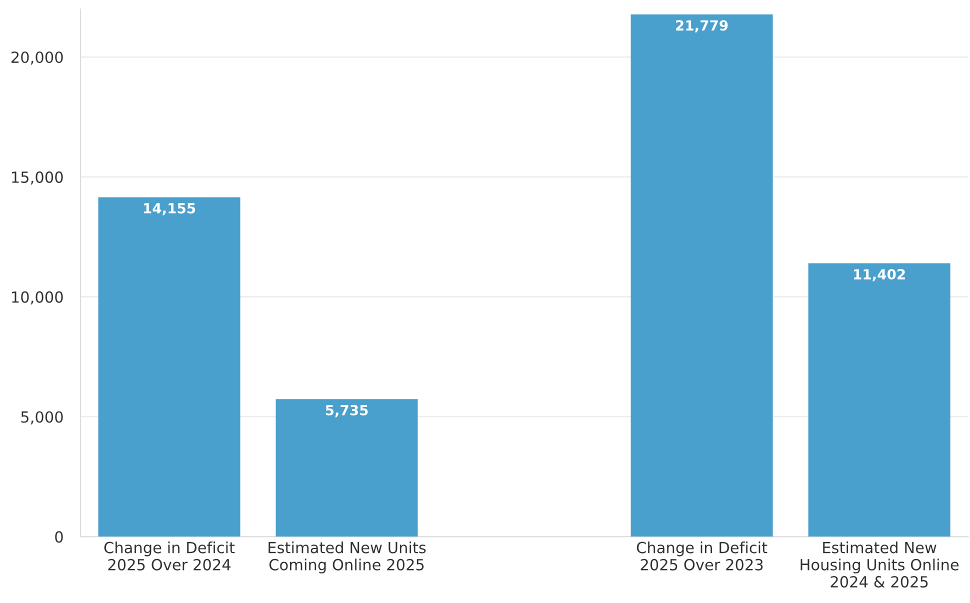 The height and width of the screenshot is (603, 970). What do you see at coordinates (170, 209) in the screenshot?
I see `data-label: 14,155` at bounding box center [170, 209].